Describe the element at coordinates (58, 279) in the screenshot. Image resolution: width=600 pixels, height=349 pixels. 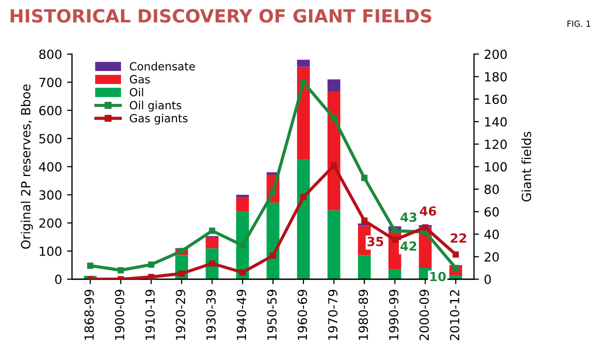
I see `y-tick-label: 0` at that location.